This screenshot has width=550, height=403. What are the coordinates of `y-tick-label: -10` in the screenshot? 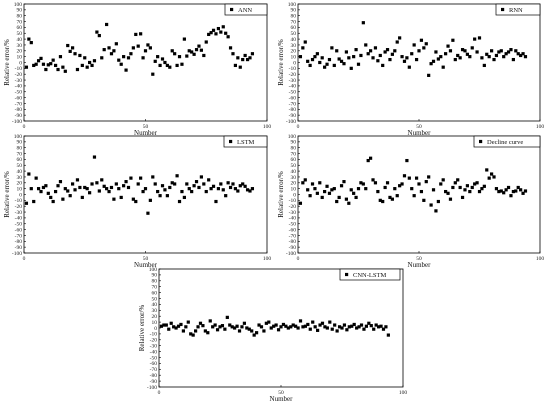 It's located at (293, 201).